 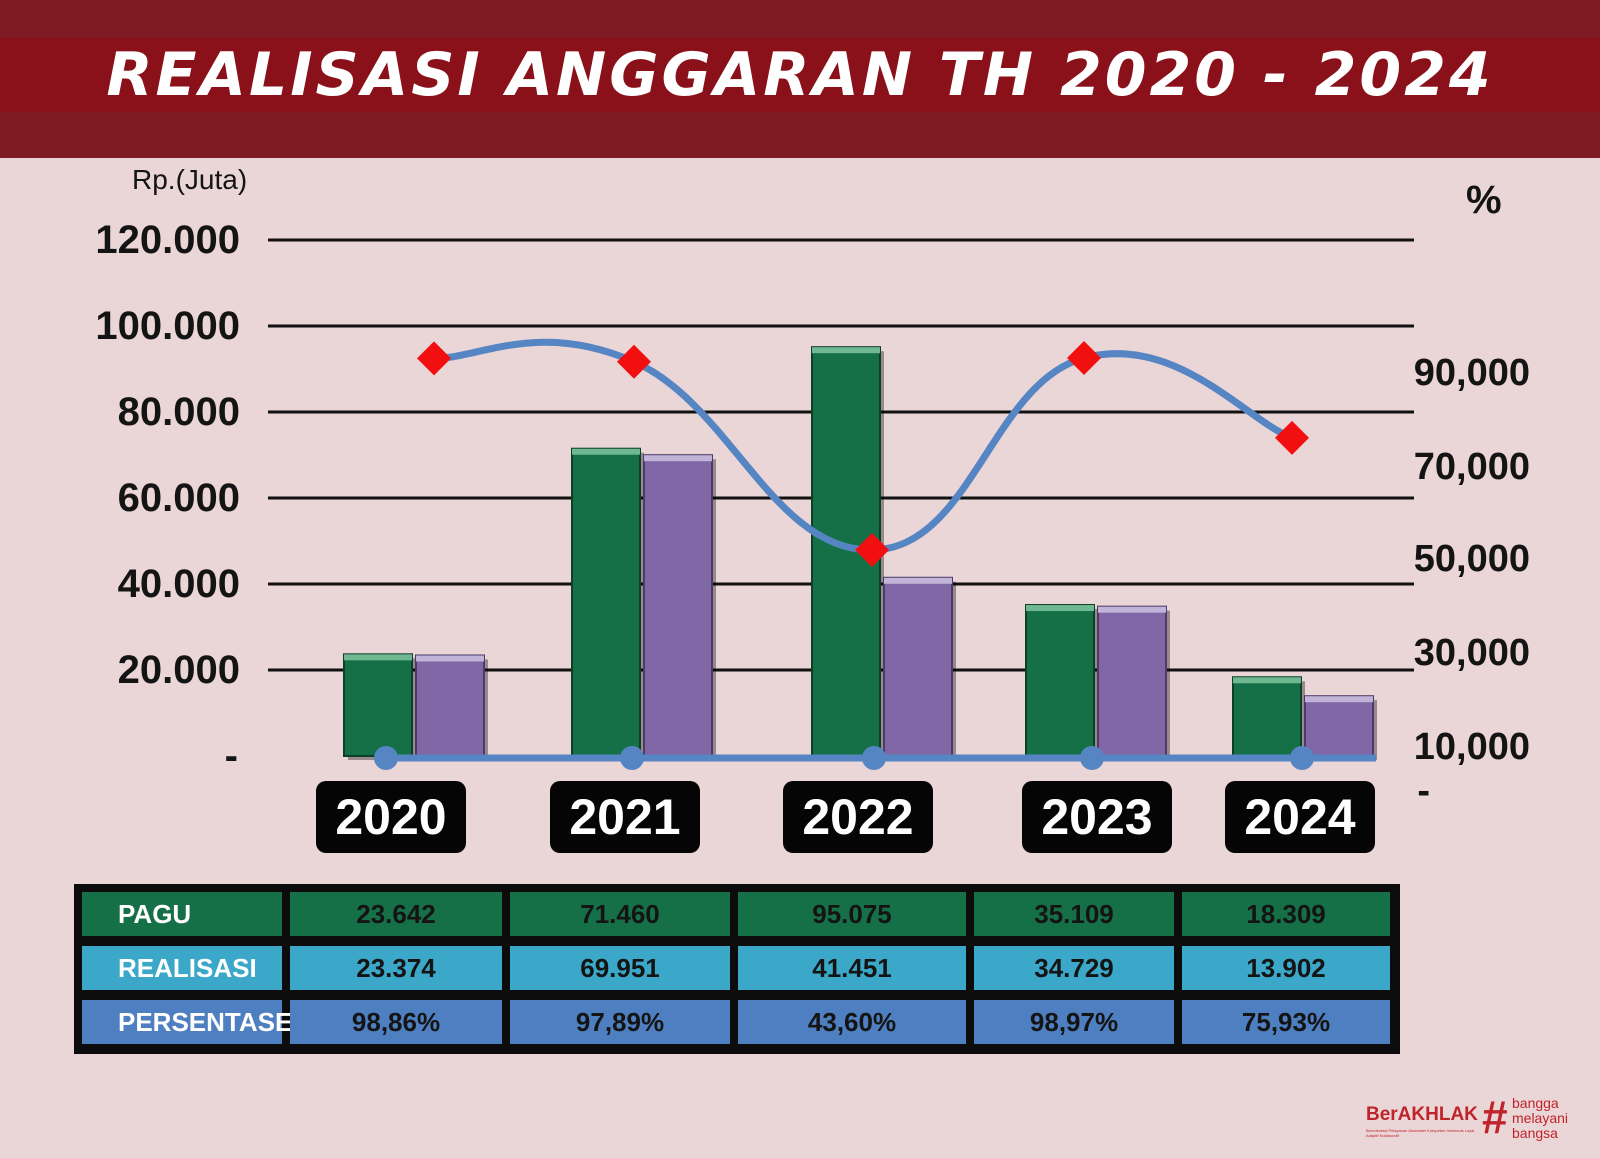 I want to click on y2-tick-label: 70,000, so click(x=1472, y=467).